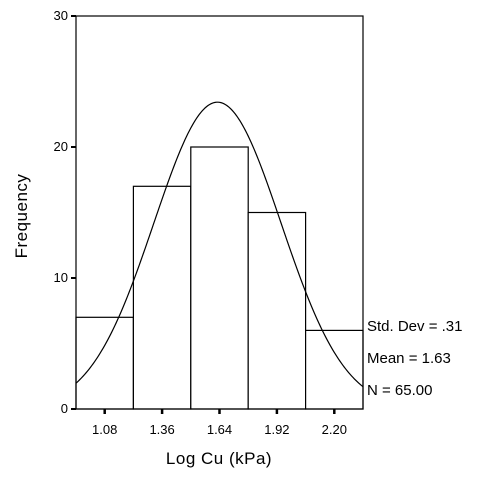  Describe the element at coordinates (161, 429) in the screenshot. I see `x-tick-label: 1.36` at that location.